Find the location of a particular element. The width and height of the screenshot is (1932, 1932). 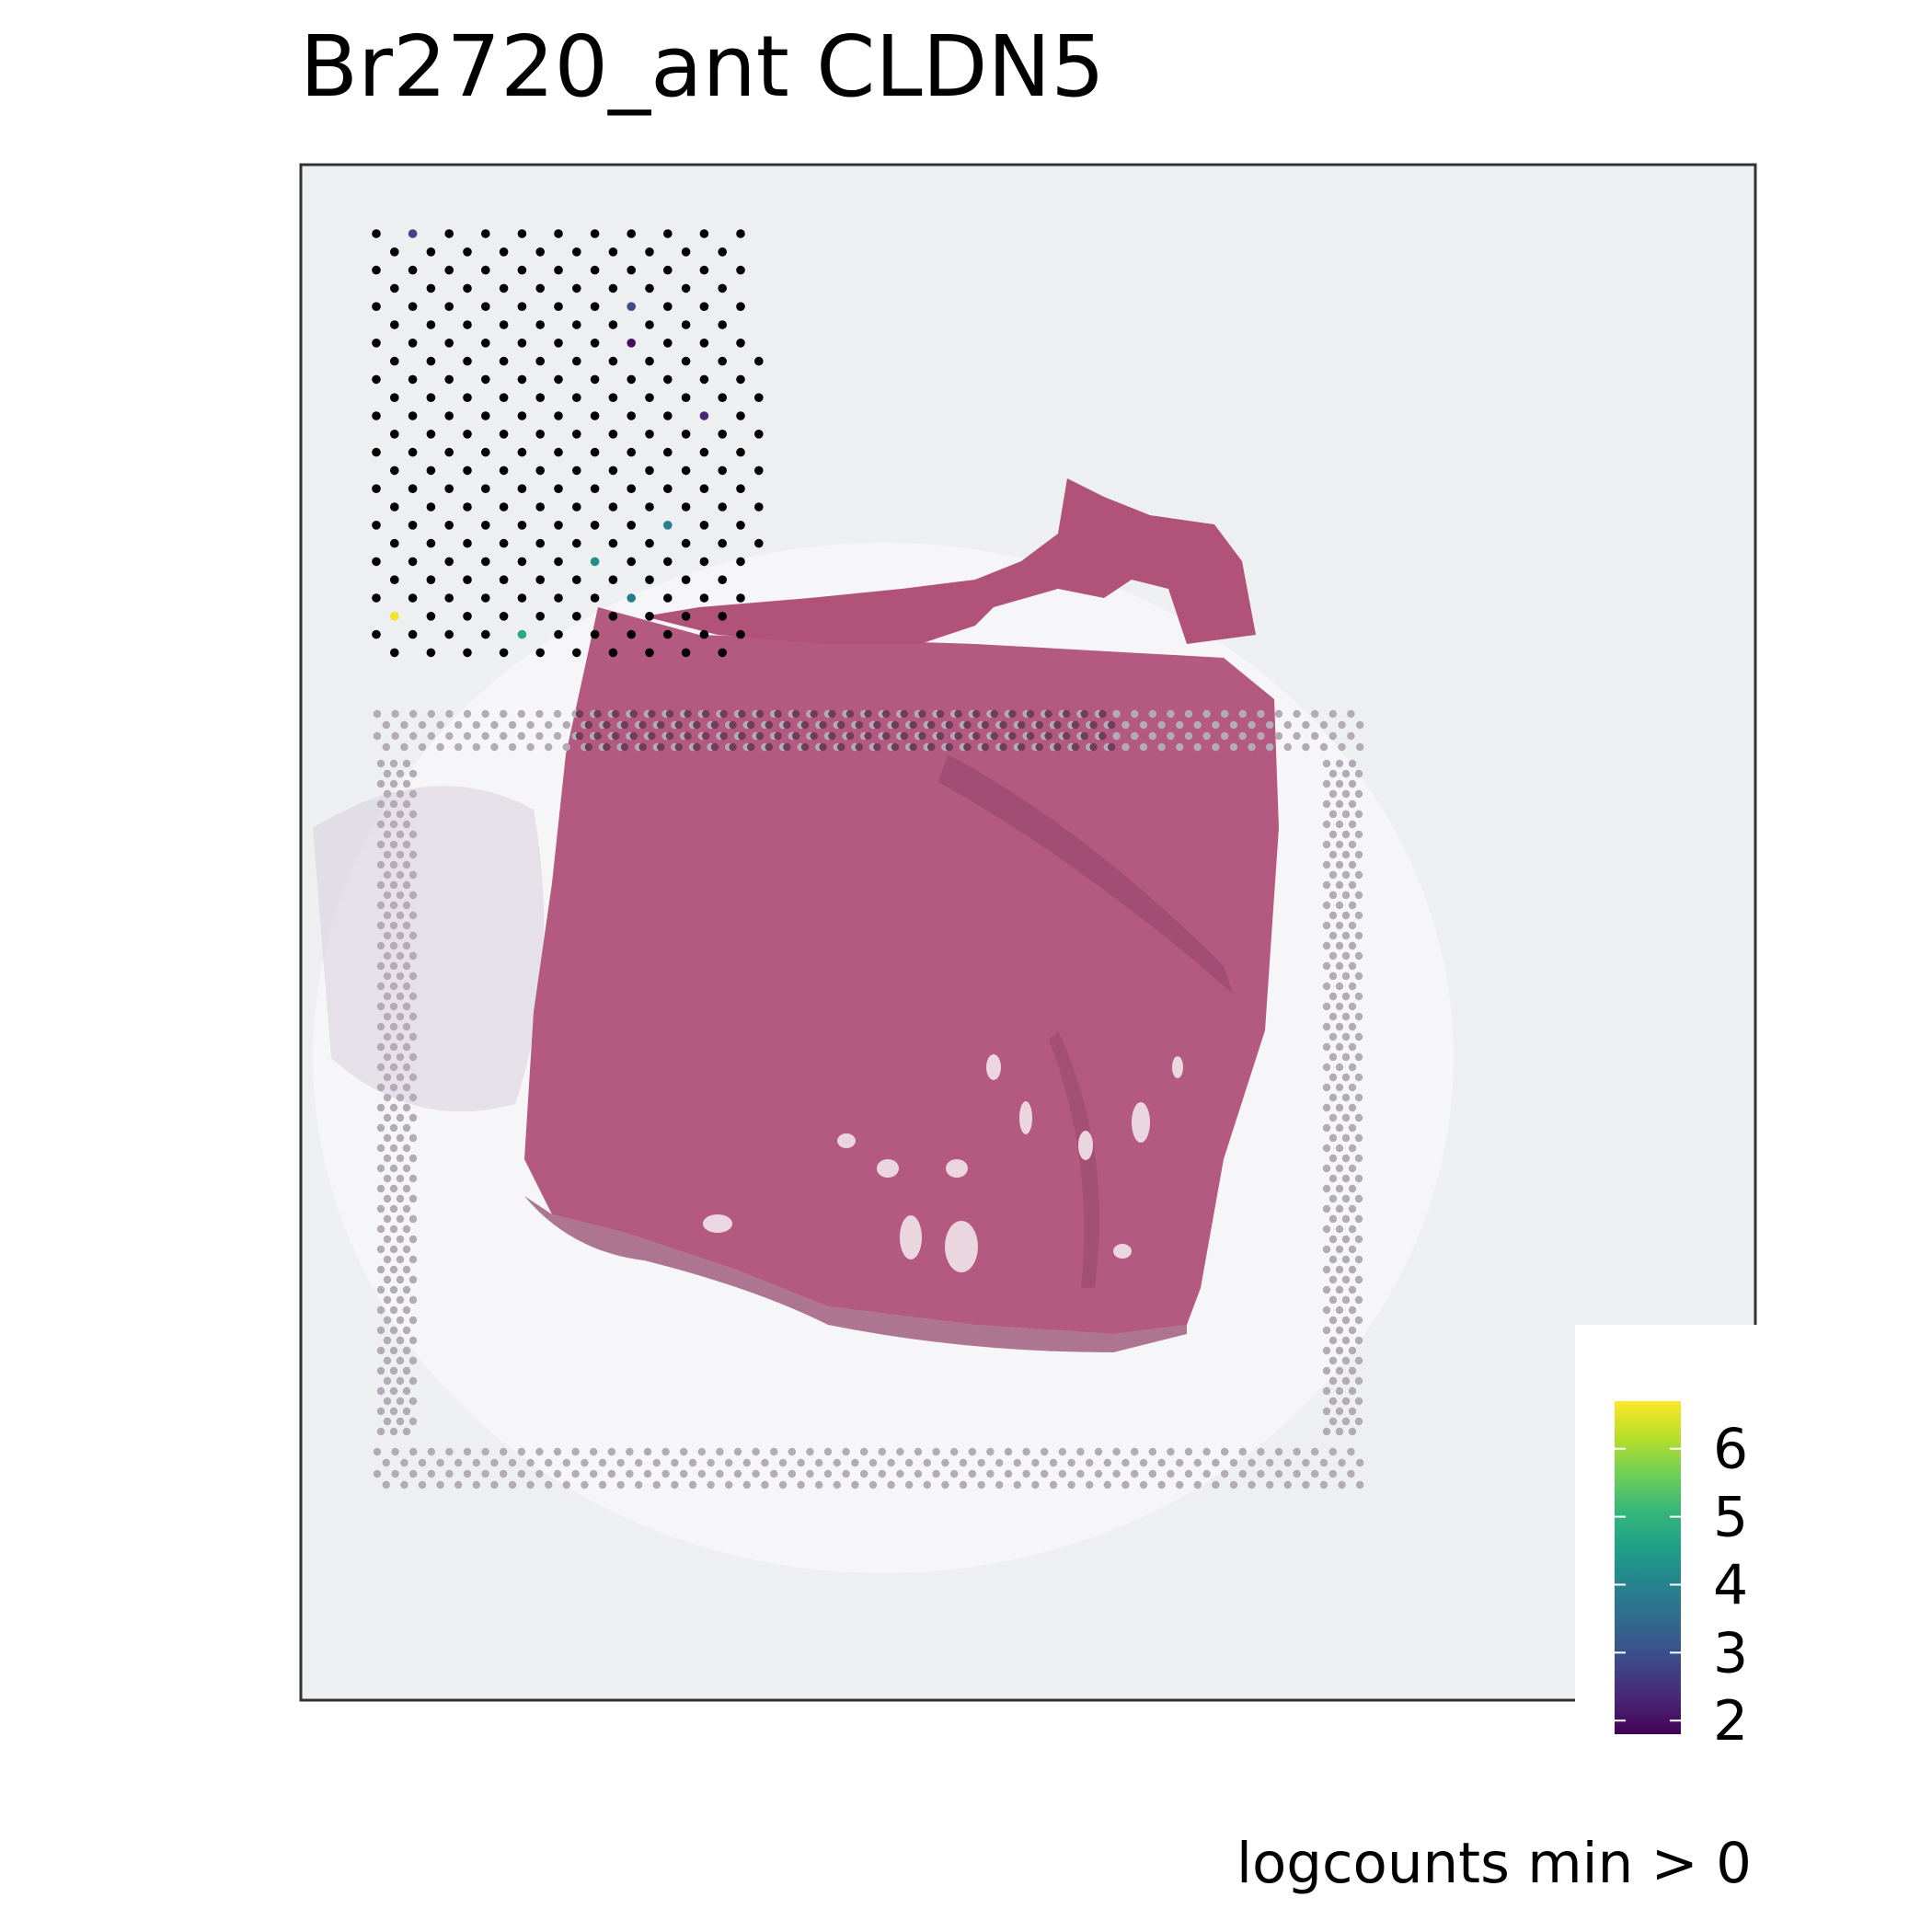

plot-title: Br2720_ant CLDN5 is located at coordinates (702, 66).